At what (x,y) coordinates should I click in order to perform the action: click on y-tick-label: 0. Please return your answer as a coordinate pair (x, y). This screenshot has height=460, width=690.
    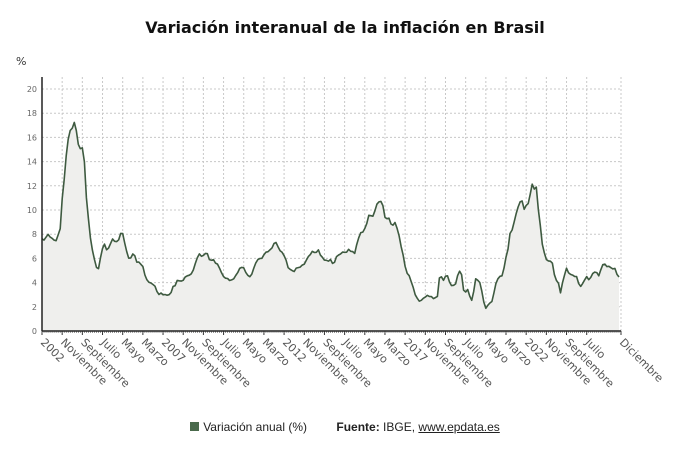
    Looking at the image, I should click on (34, 331).